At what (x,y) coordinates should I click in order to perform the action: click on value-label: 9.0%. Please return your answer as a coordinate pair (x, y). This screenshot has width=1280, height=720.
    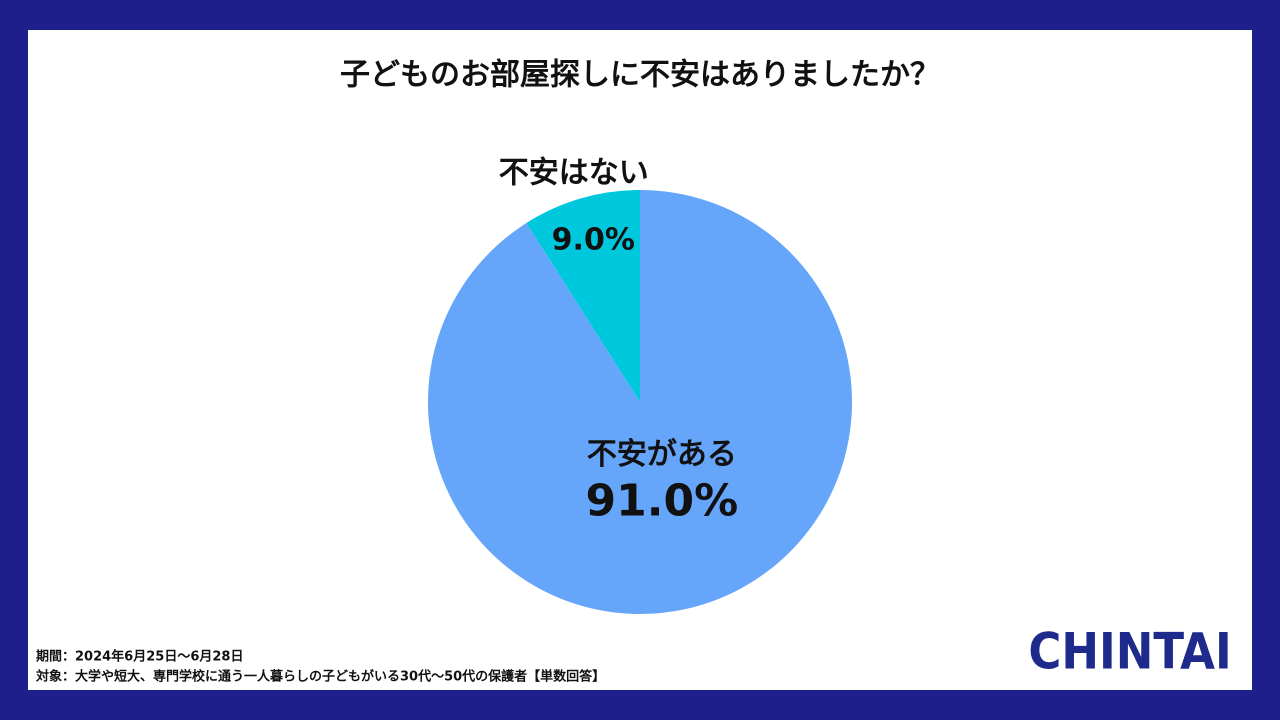
    Looking at the image, I should click on (593, 240).